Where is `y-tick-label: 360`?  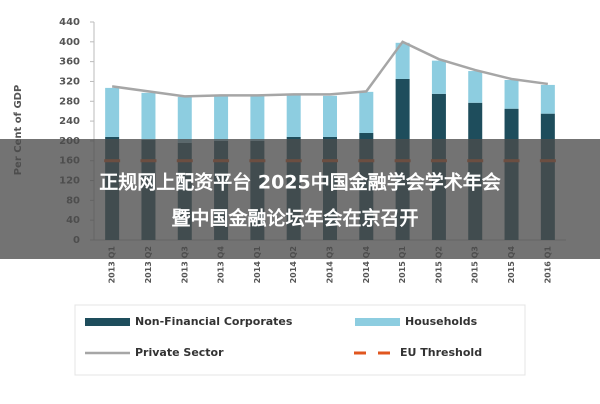
y-tick-label: 360 is located at coordinates (69, 62).